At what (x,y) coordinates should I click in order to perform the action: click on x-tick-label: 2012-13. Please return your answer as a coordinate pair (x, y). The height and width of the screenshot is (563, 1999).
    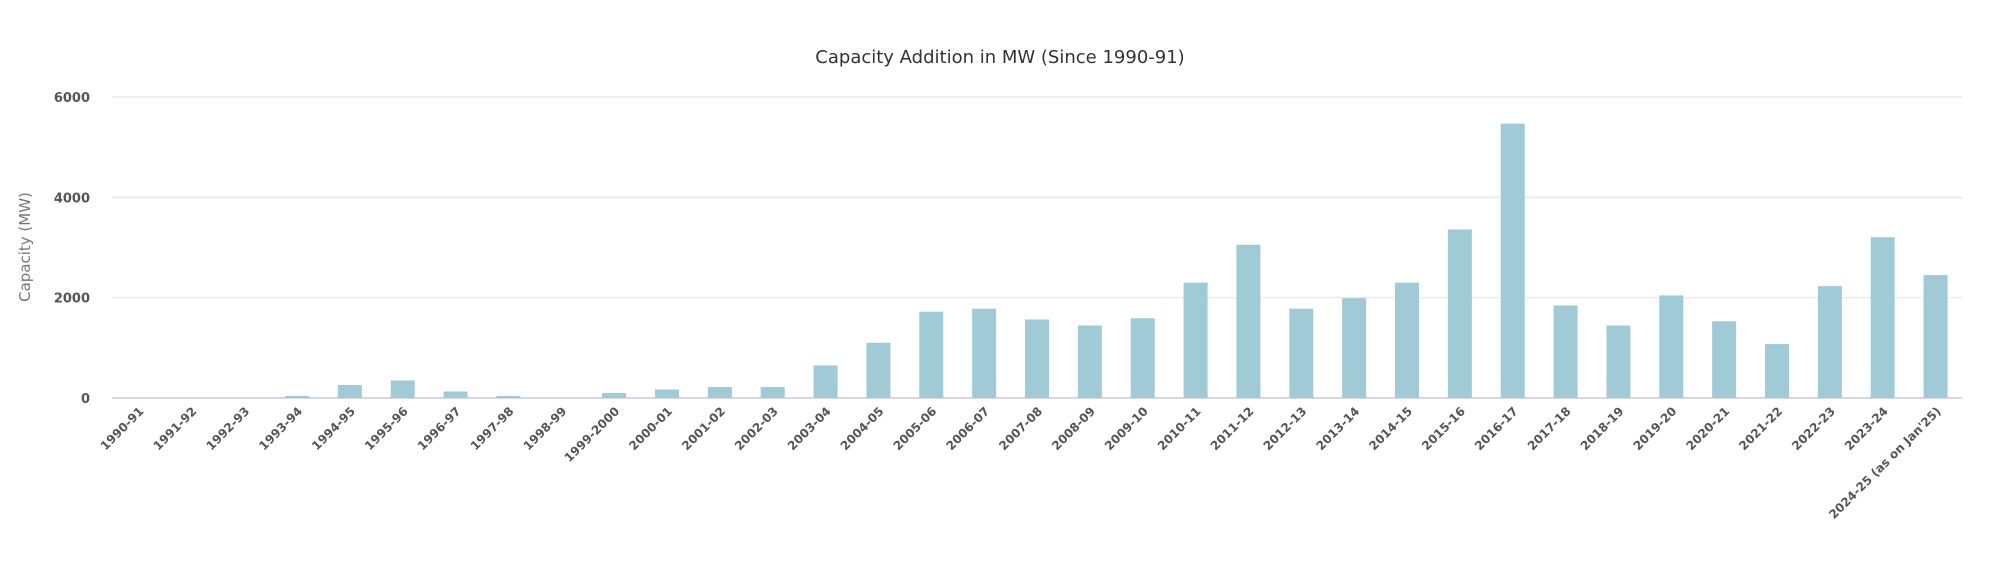
    Looking at the image, I should click on (1285, 428).